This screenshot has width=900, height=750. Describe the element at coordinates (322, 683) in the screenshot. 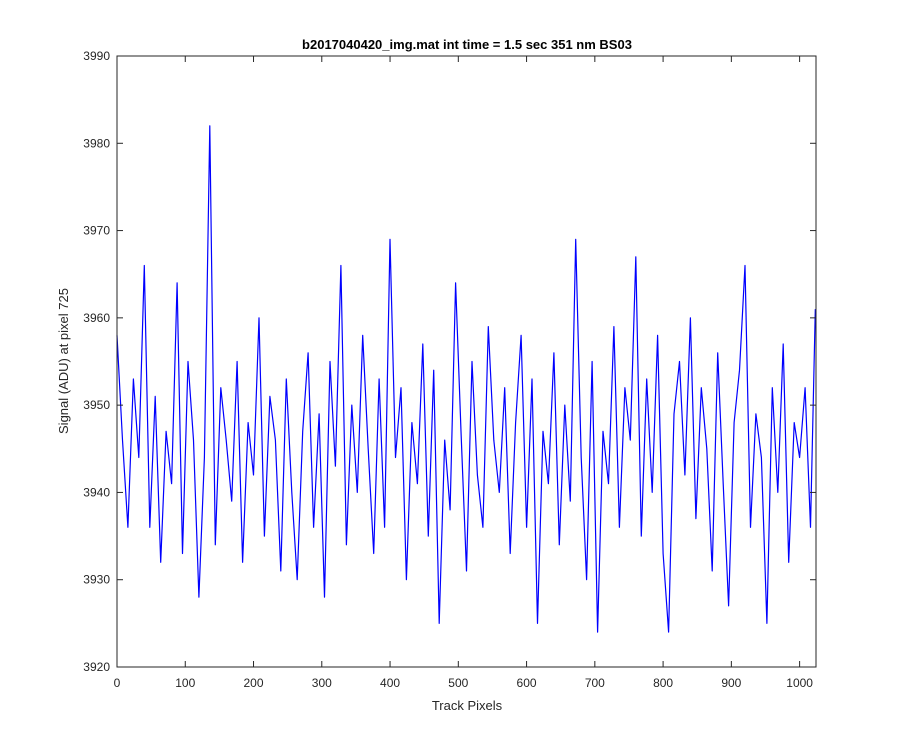

I see `x-tick-label: 300` at that location.